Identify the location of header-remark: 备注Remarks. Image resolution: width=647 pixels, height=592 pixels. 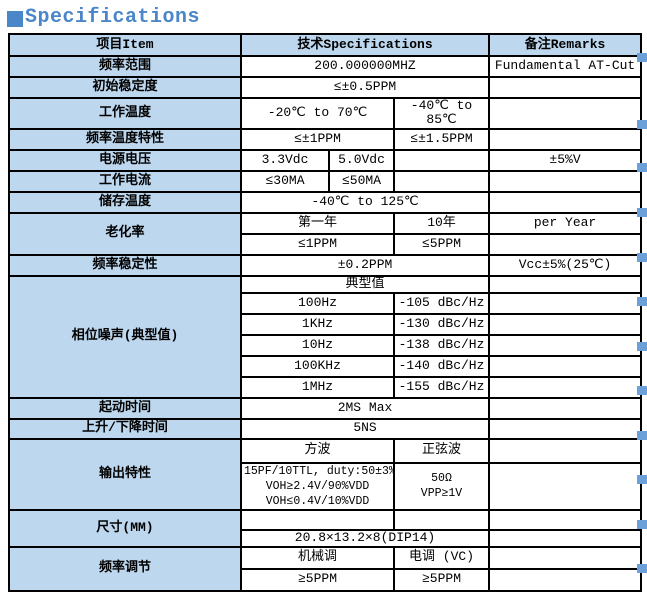
(565, 45).